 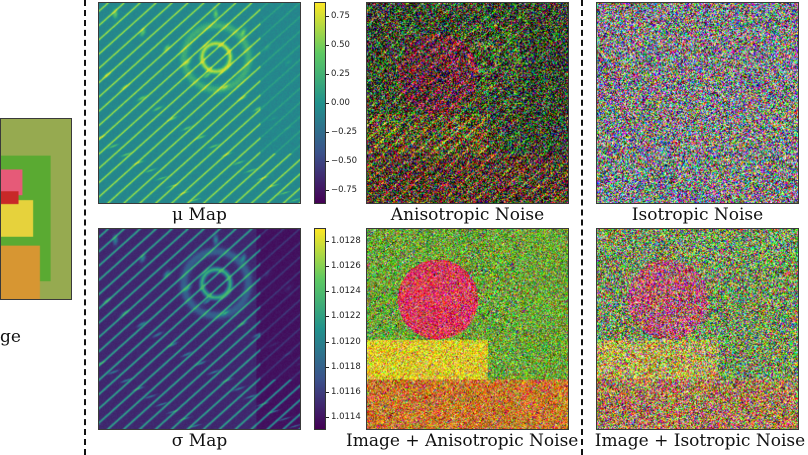 What do you see at coordinates (338, 74) in the screenshot?
I see `mu-colorbar-tick-label: 0.25` at bounding box center [338, 74].